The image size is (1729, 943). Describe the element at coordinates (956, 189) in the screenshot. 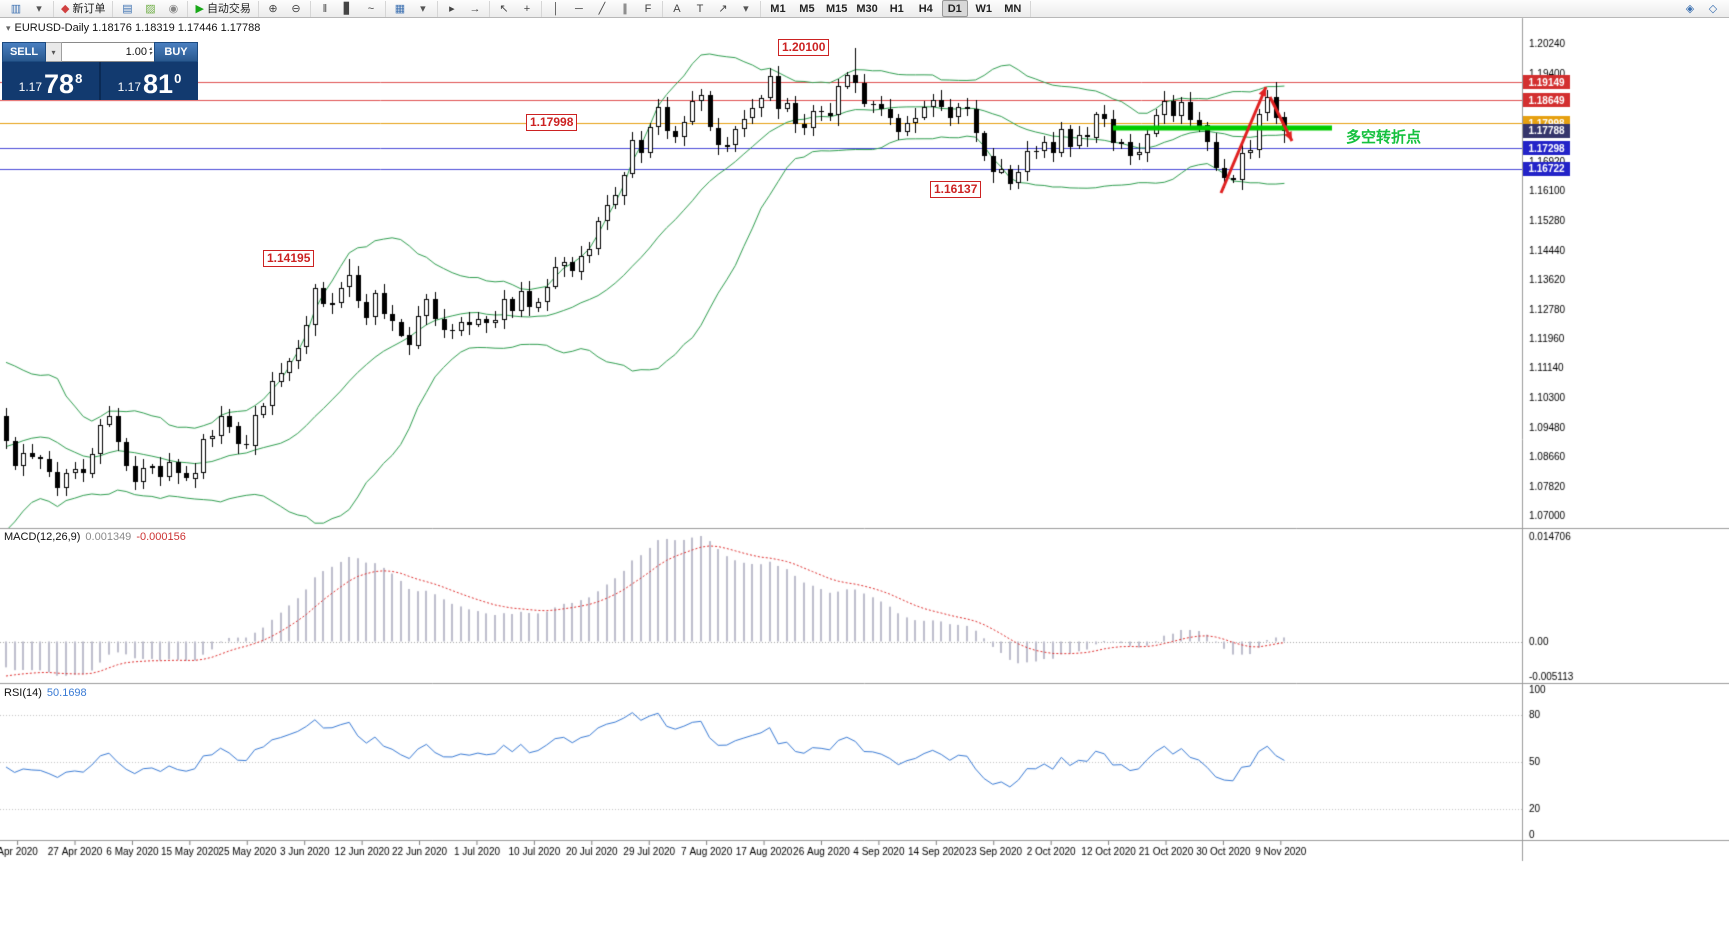

I see `price-annotation: 1.16137` at that location.